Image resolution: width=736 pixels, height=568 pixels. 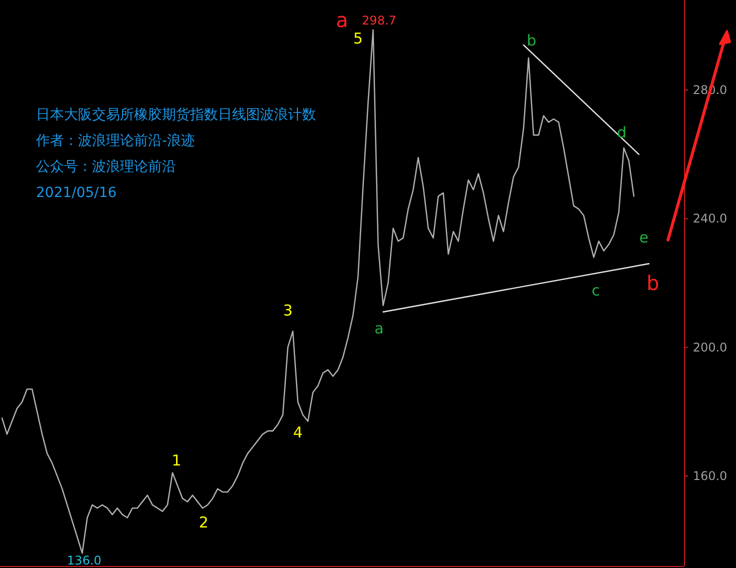 I want to click on annotation: 2021/05/16, so click(x=76, y=193).